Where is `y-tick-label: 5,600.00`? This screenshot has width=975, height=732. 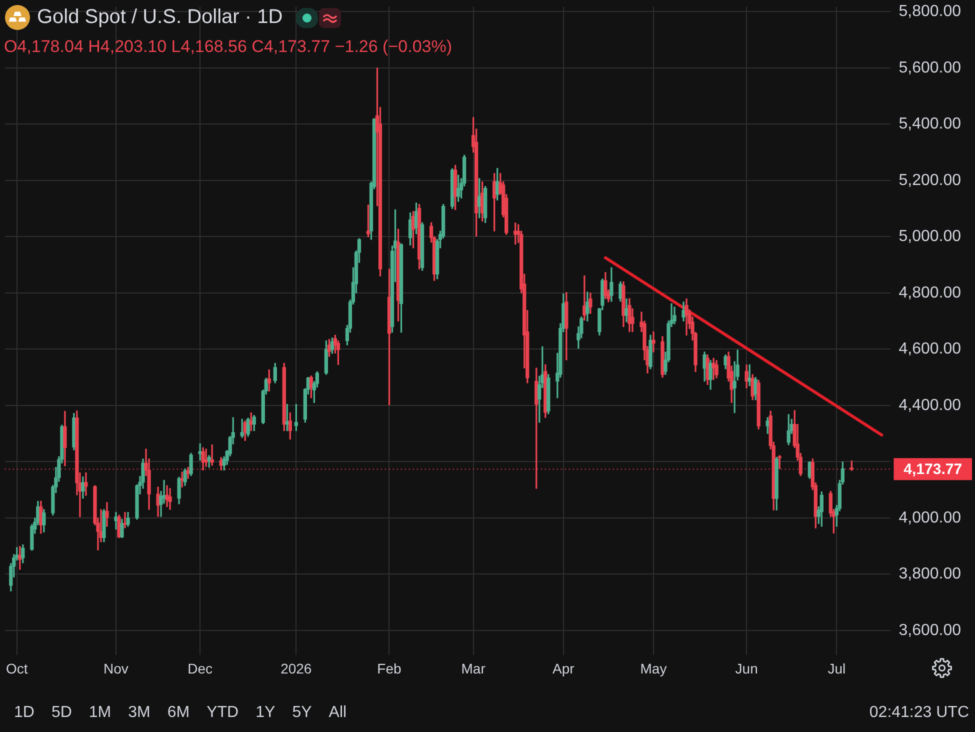 y-tick-label: 5,600.00 is located at coordinates (930, 67).